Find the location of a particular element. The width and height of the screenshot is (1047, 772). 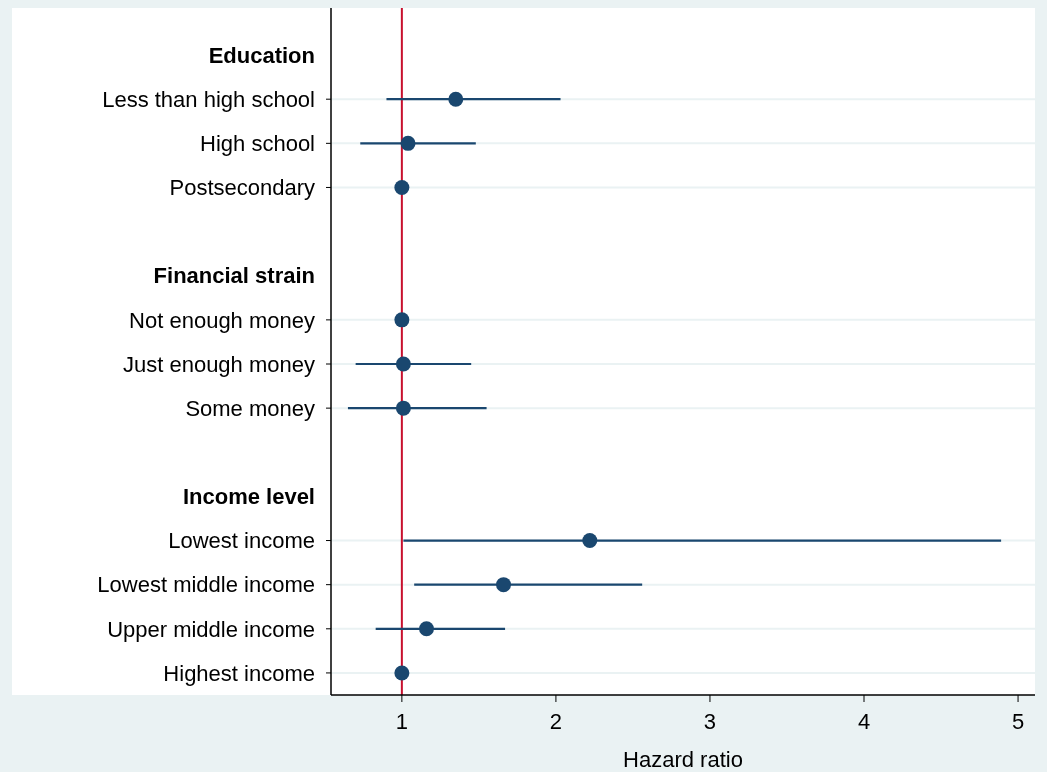

y-tick-label: Postsecondary is located at coordinates (242, 188).